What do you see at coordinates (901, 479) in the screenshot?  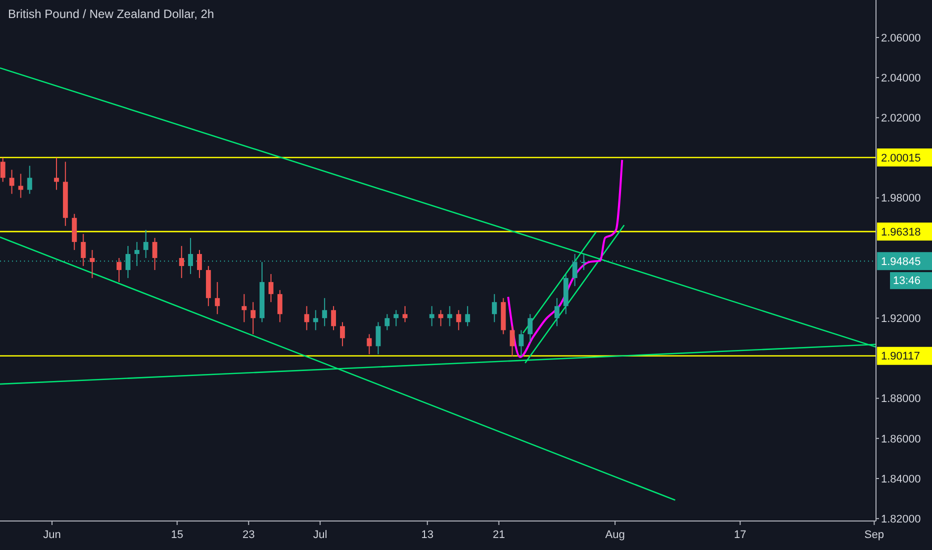 I see `y-tick-label: 1.84000` at bounding box center [901, 479].